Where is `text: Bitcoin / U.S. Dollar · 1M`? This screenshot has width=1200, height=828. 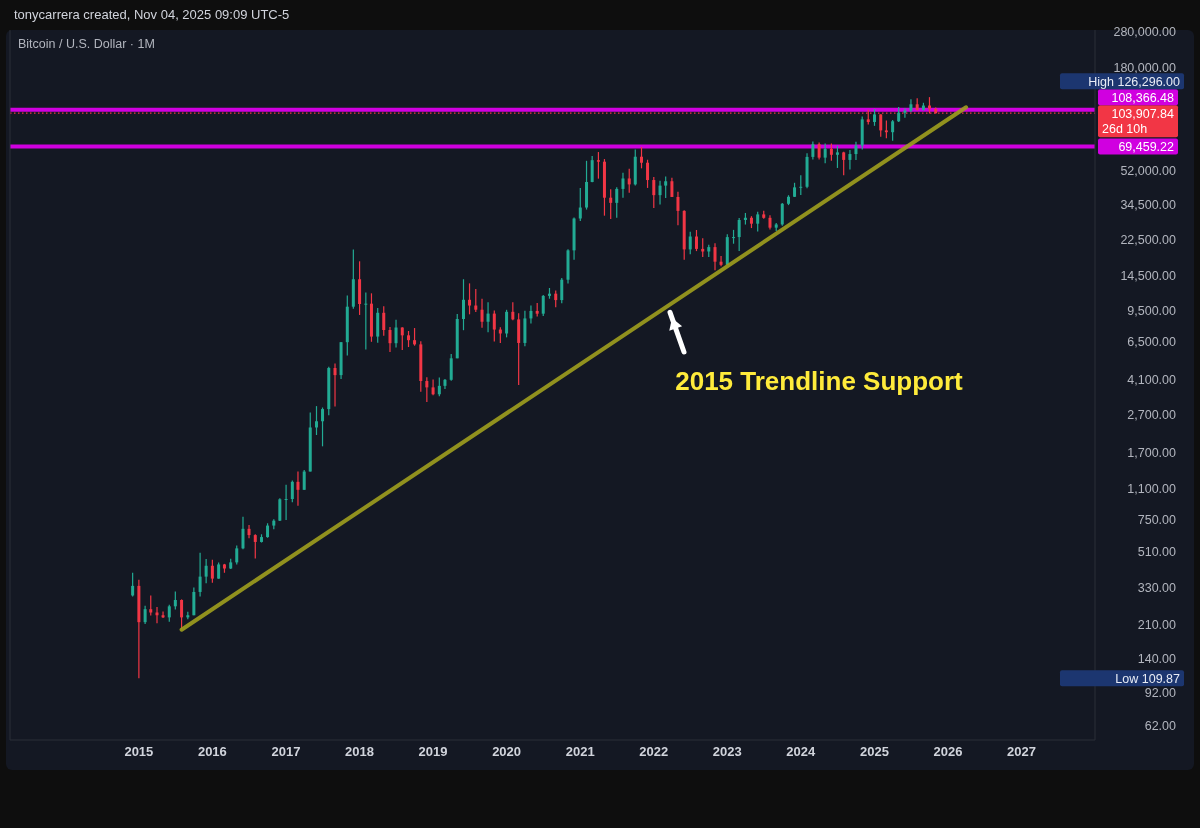
text: Bitcoin / U.S. Dollar · 1M is located at coordinates (86, 44).